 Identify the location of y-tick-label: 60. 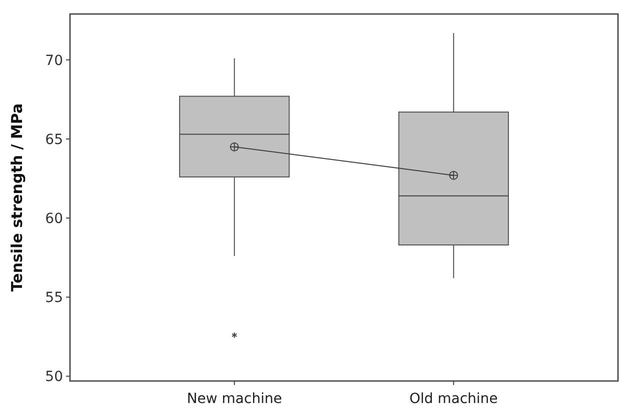
(54, 218).